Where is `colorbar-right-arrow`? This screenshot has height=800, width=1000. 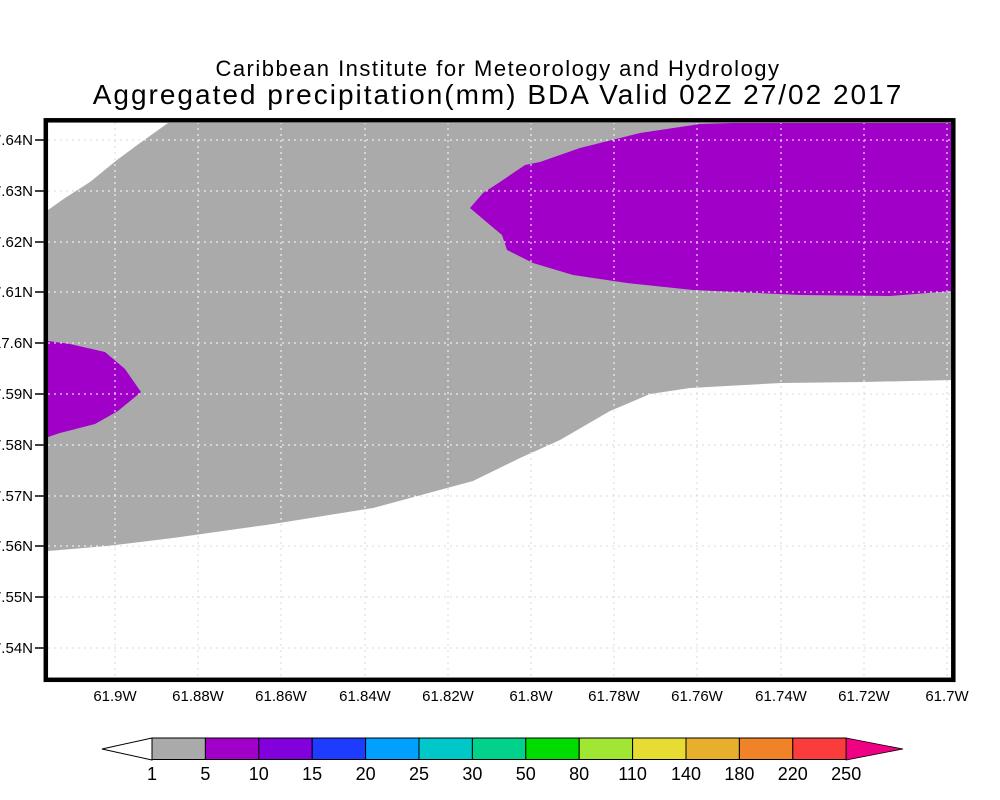 colorbar-right-arrow is located at coordinates (874, 749).